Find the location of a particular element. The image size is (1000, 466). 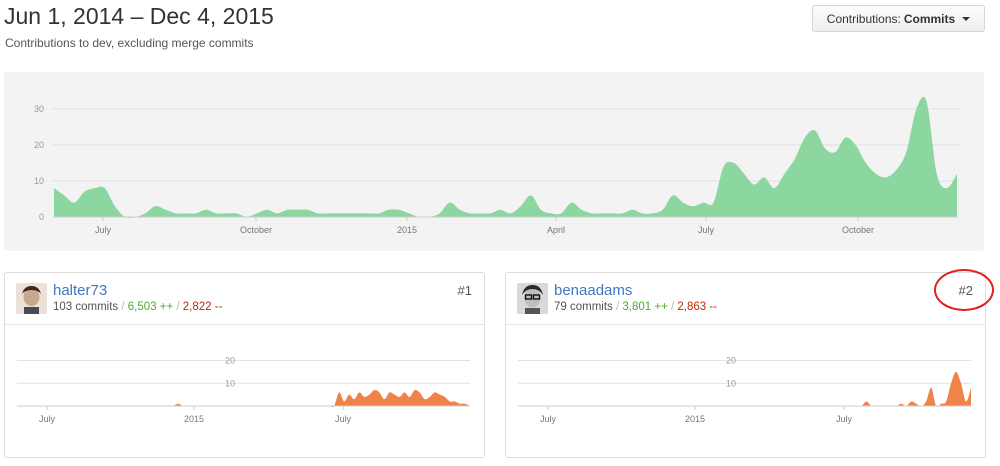

additions-count: 6,503 ++ is located at coordinates (150, 307).